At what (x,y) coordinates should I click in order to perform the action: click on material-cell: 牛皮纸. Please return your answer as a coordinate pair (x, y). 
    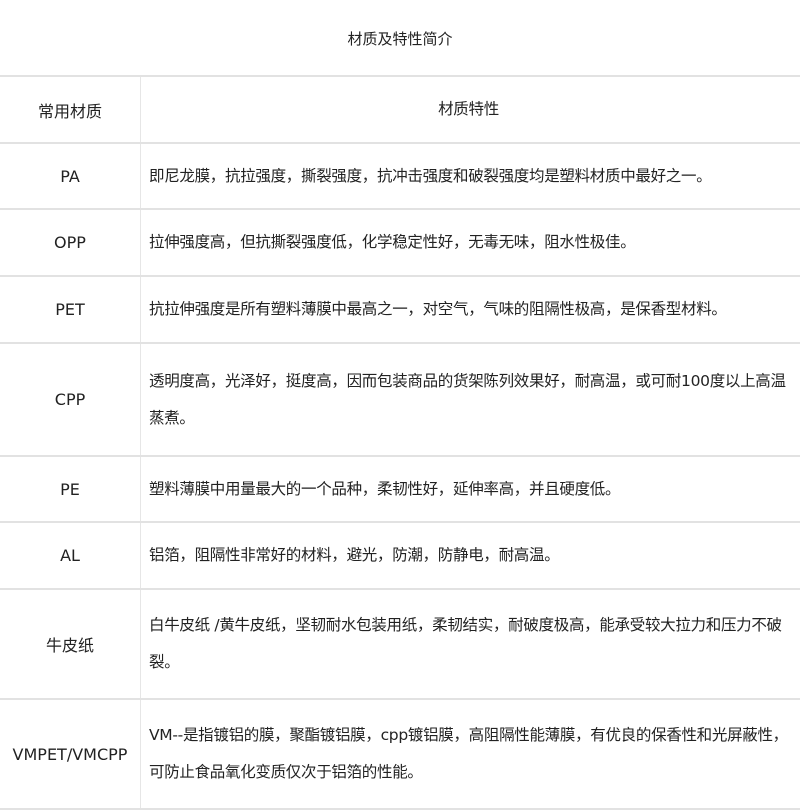
    Looking at the image, I should click on (70, 644).